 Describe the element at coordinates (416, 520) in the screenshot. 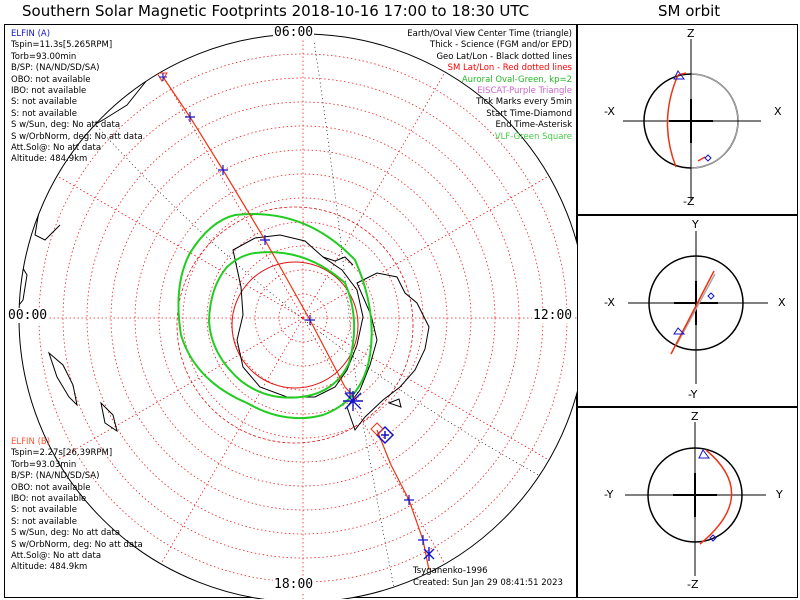

I see `elfin-b-ticks` at that location.